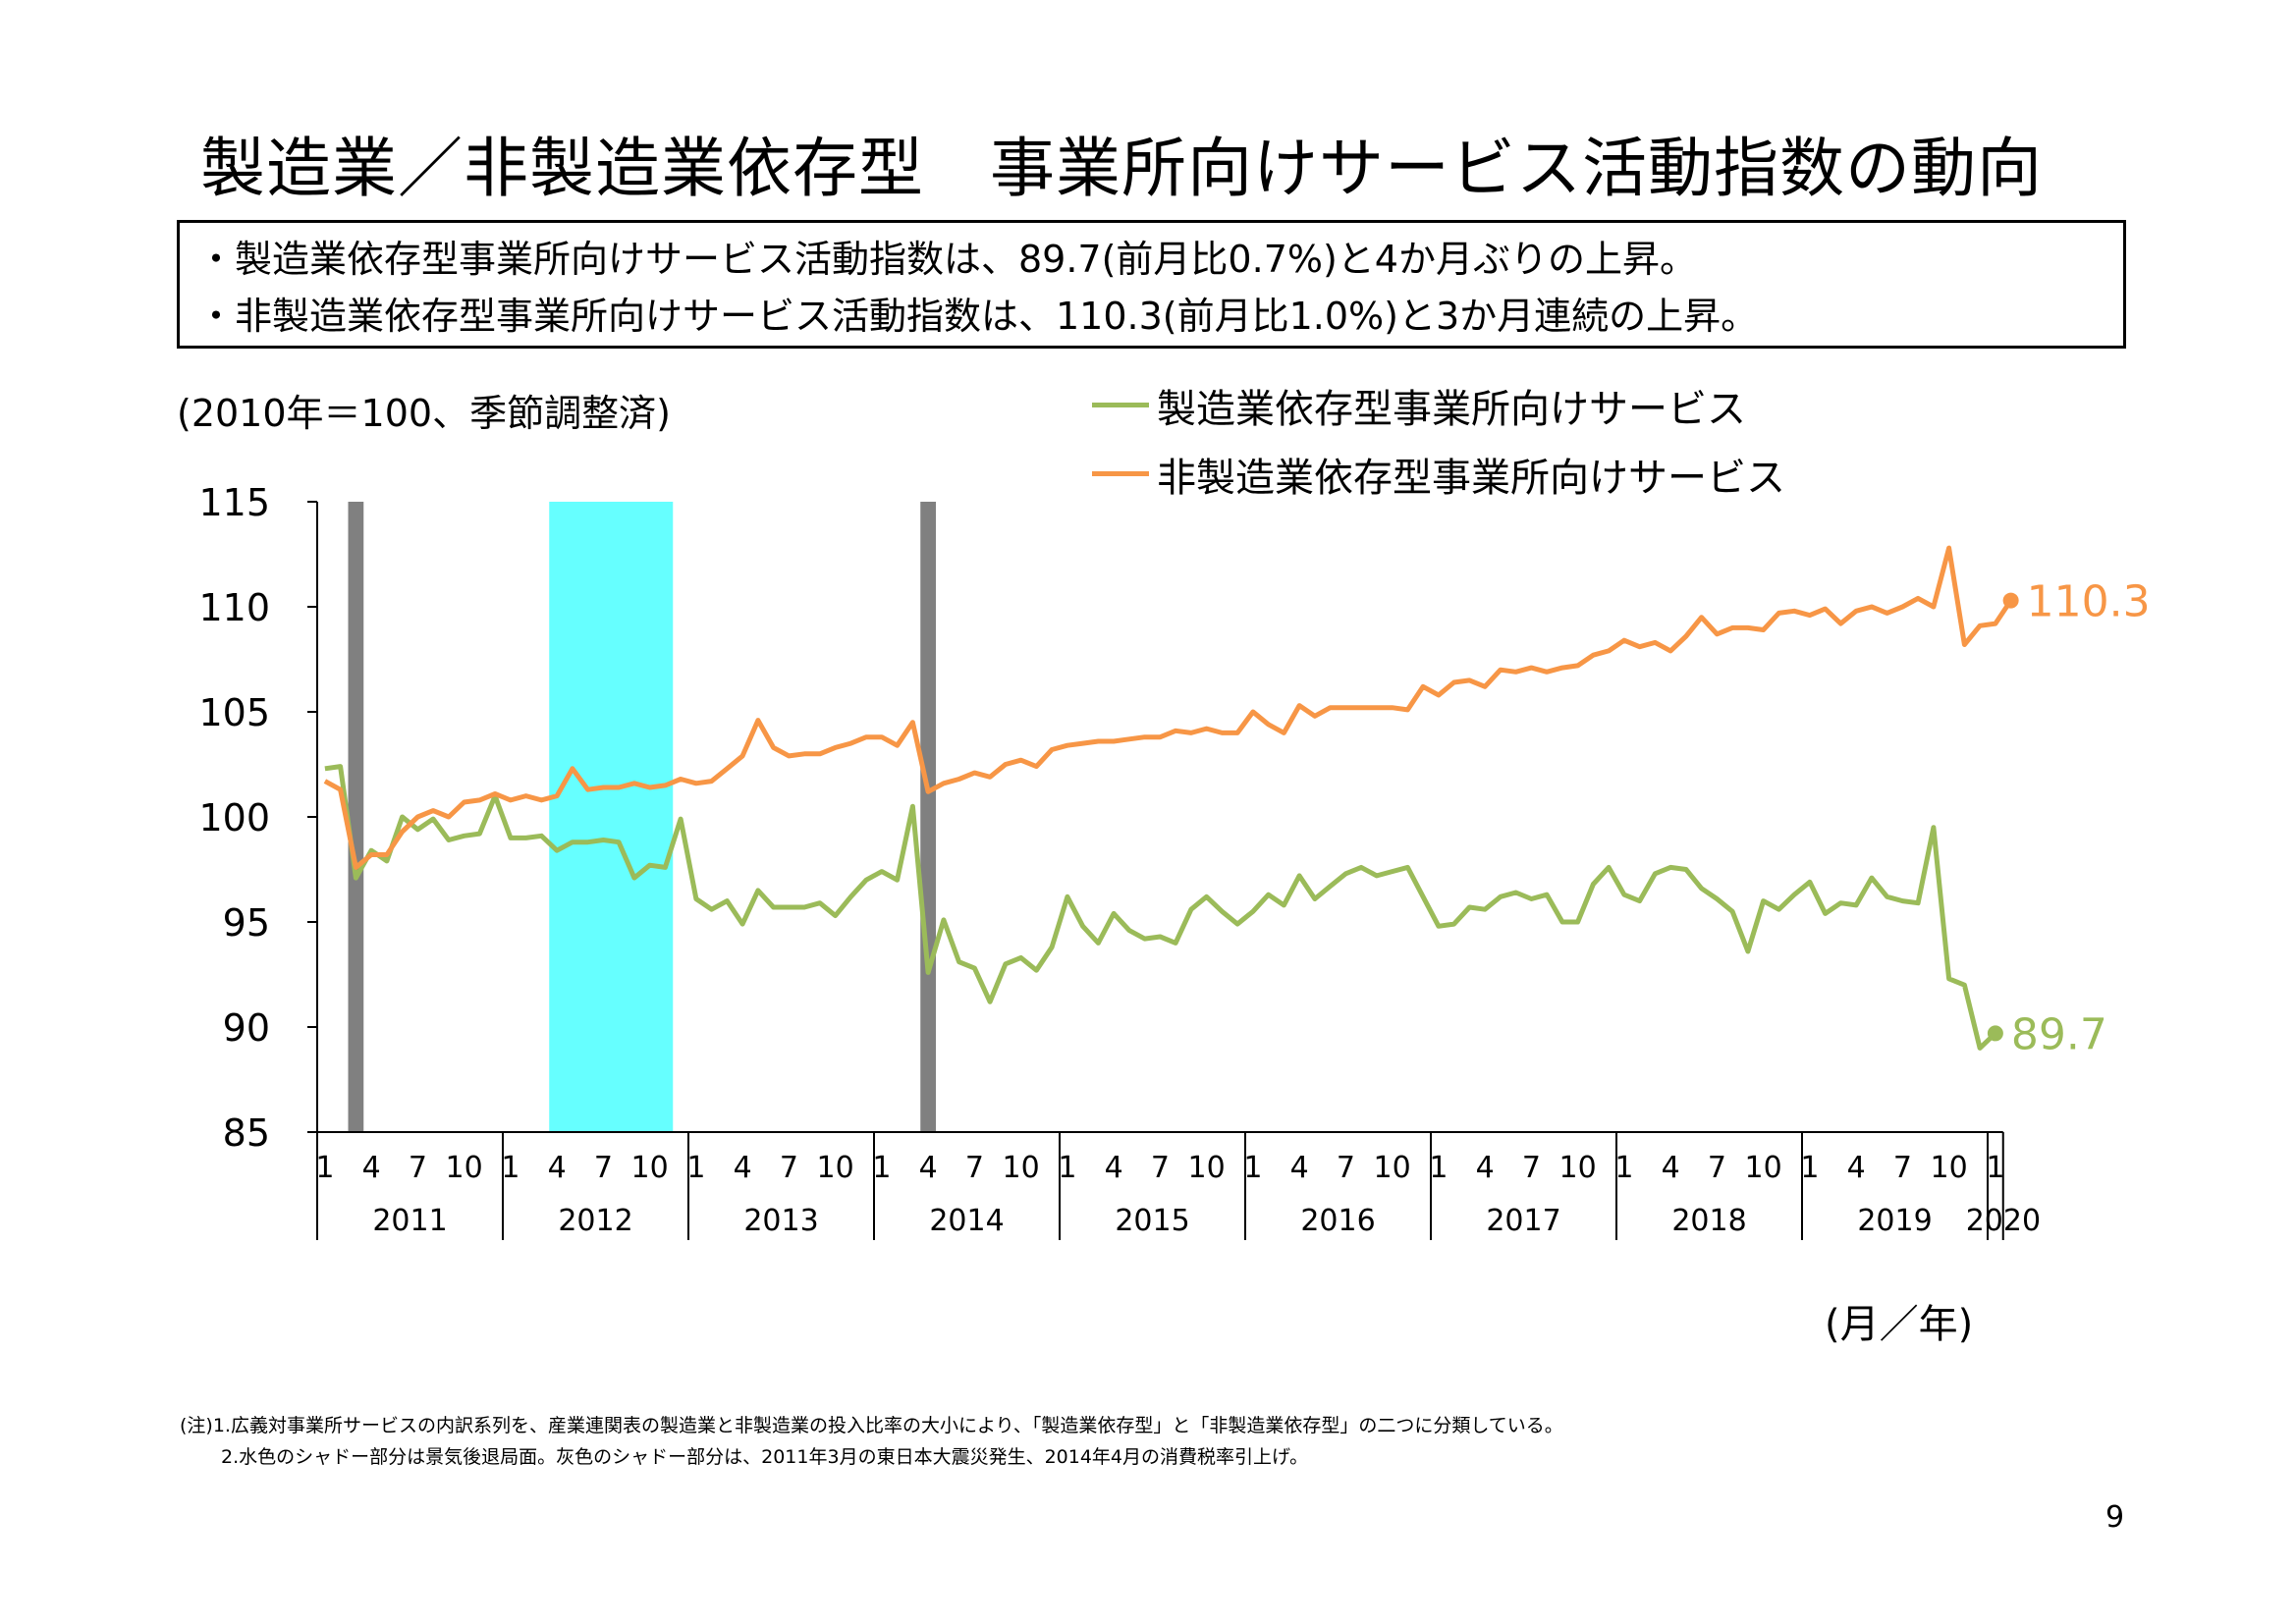 Image resolution: width=2296 pixels, height=1624 pixels. I want to click on y-tick-label: 95, so click(246, 923).